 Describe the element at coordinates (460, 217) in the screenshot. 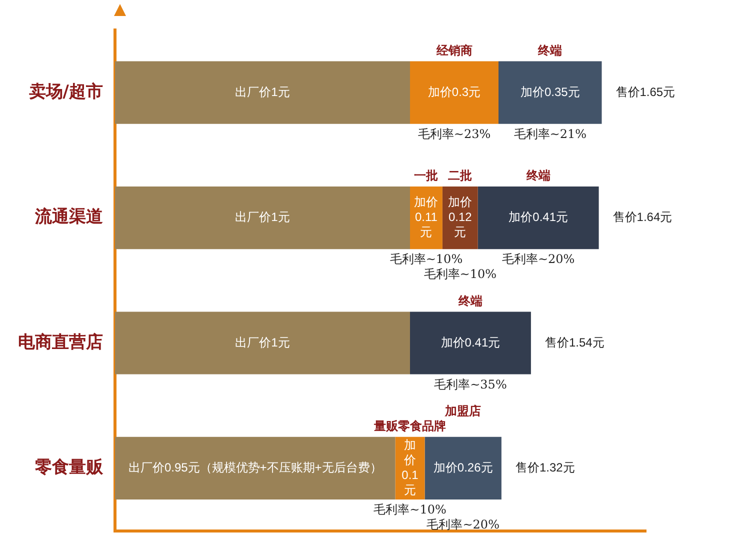

I see `data-label: 加价0.12元` at that location.